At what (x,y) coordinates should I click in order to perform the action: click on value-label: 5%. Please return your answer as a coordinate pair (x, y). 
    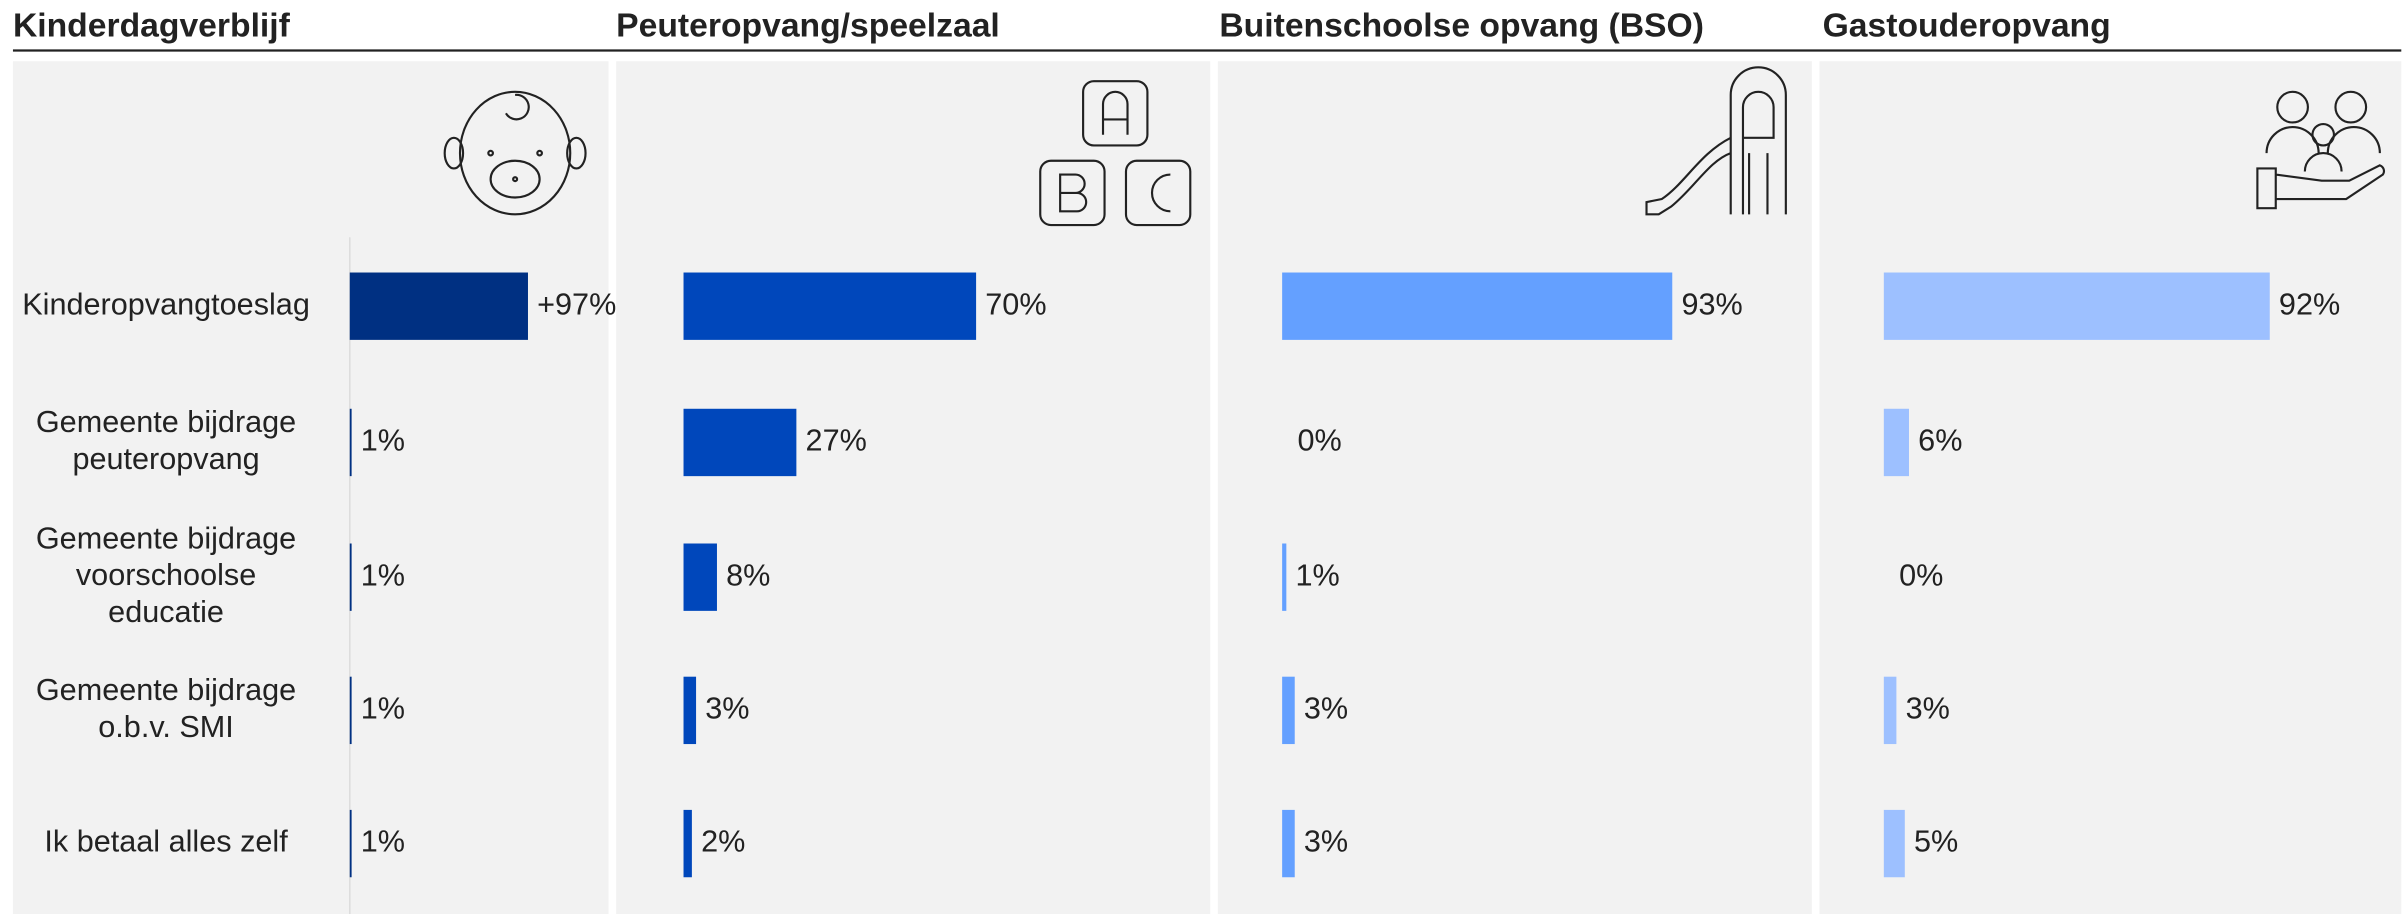
    Looking at the image, I should click on (1936, 842).